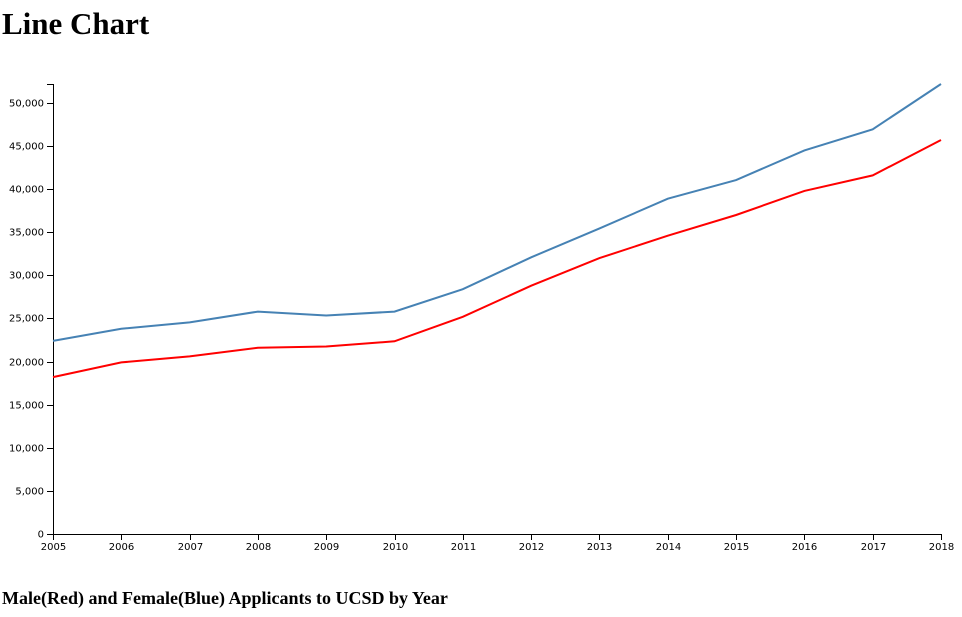 The image size is (962, 617). What do you see at coordinates (26, 363) in the screenshot?
I see `y-tick-label: 20,000` at bounding box center [26, 363].